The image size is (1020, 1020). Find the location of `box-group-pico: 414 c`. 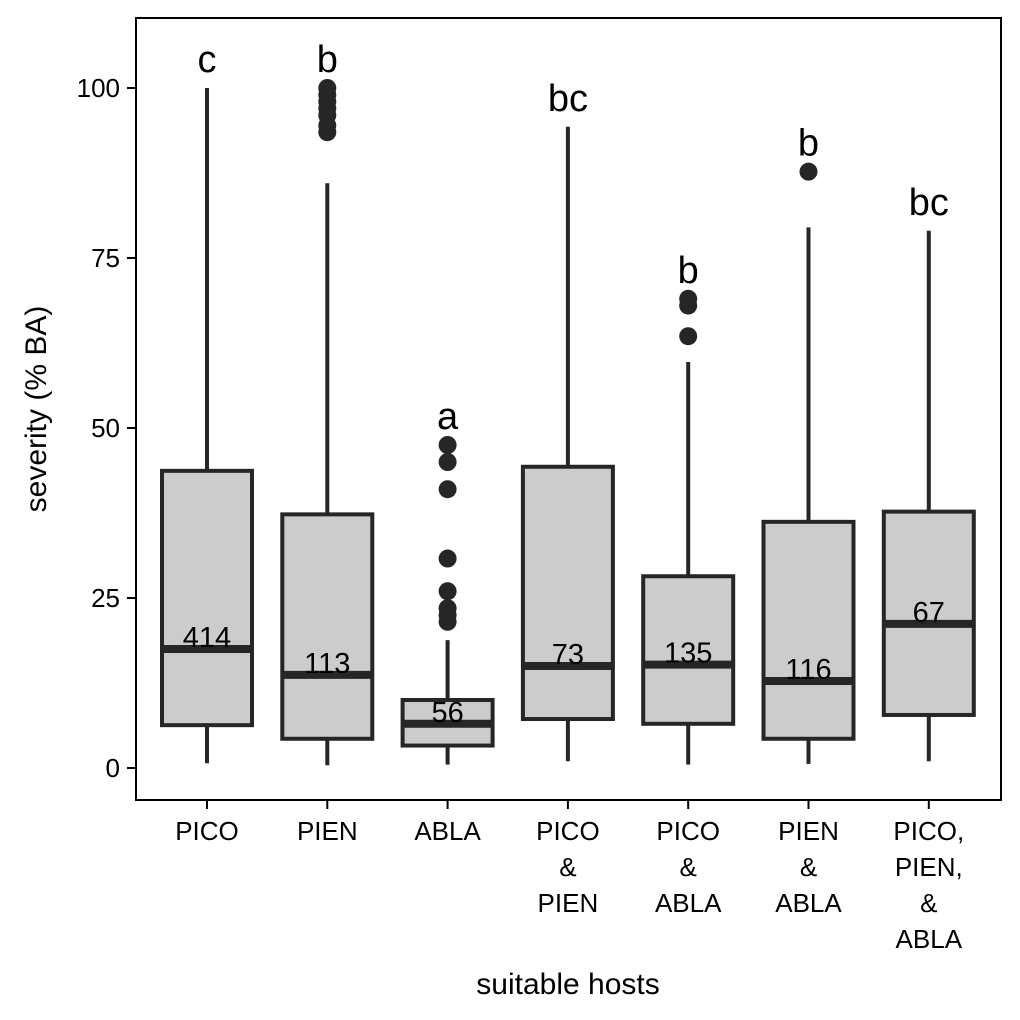

box-group-pico: 414 c is located at coordinates (207, 401).